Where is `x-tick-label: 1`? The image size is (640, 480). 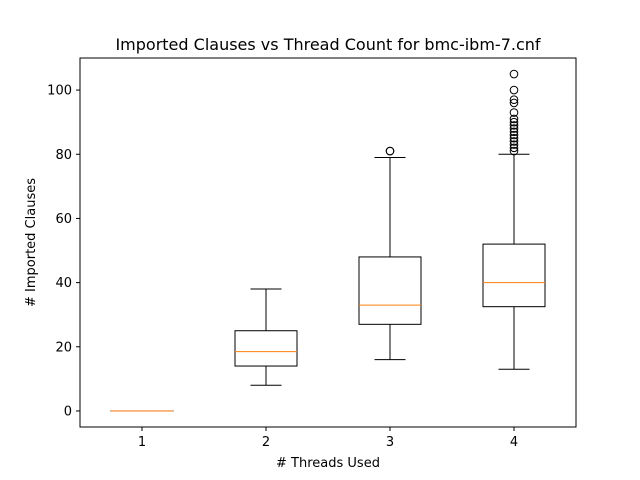 x-tick-label: 1 is located at coordinates (142, 442).